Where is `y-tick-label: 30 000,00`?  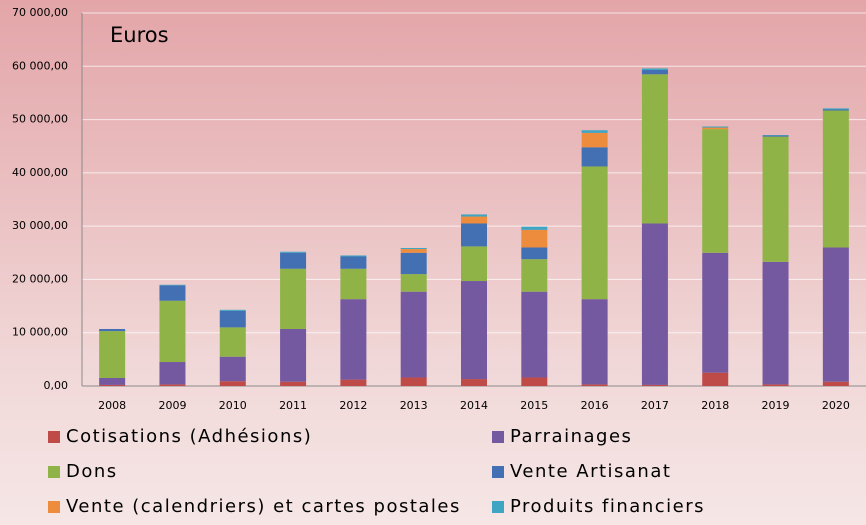
y-tick-label: 30 000,00 is located at coordinates (40, 225).